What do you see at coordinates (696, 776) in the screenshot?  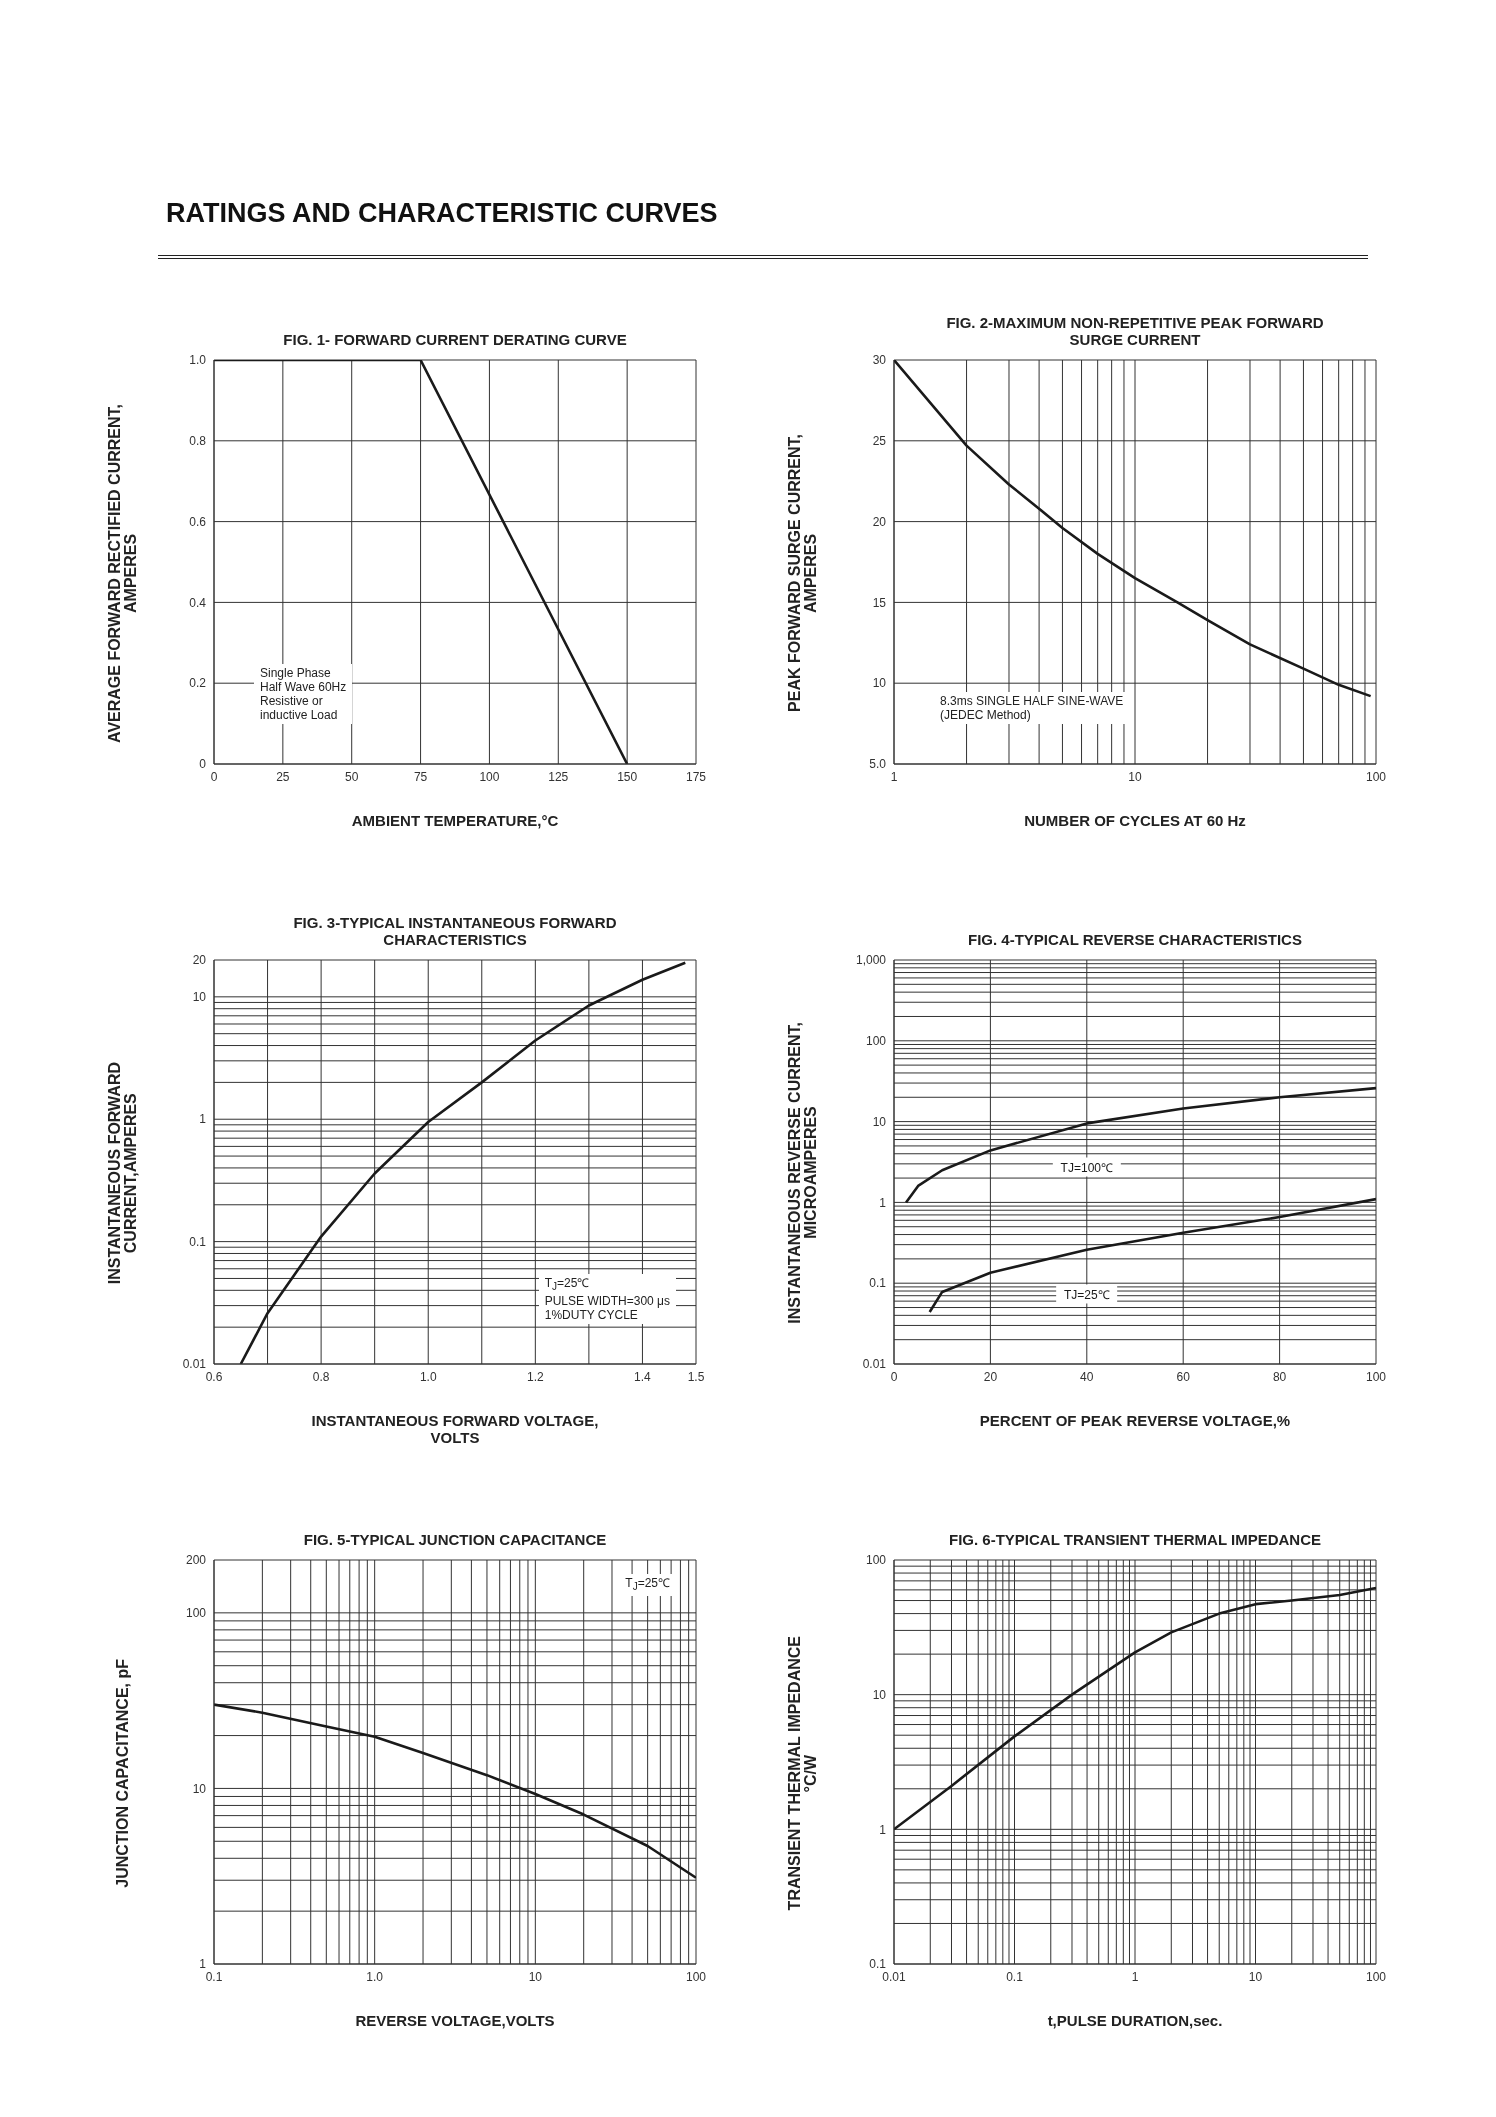 I see `x-tick-label: 175` at bounding box center [696, 776].